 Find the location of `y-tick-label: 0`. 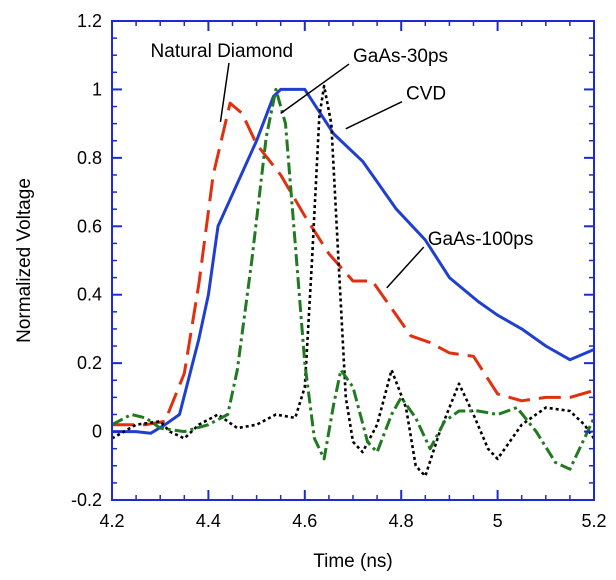

y-tick-label: 0 is located at coordinates (97, 432).